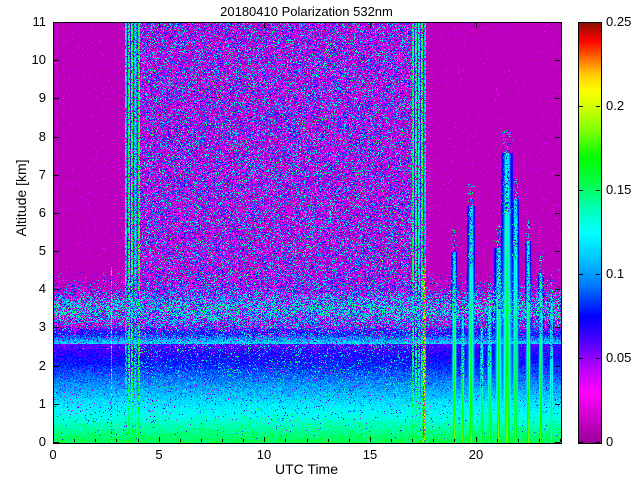  What do you see at coordinates (159, 454) in the screenshot?
I see `x-tick-label: 5` at bounding box center [159, 454].